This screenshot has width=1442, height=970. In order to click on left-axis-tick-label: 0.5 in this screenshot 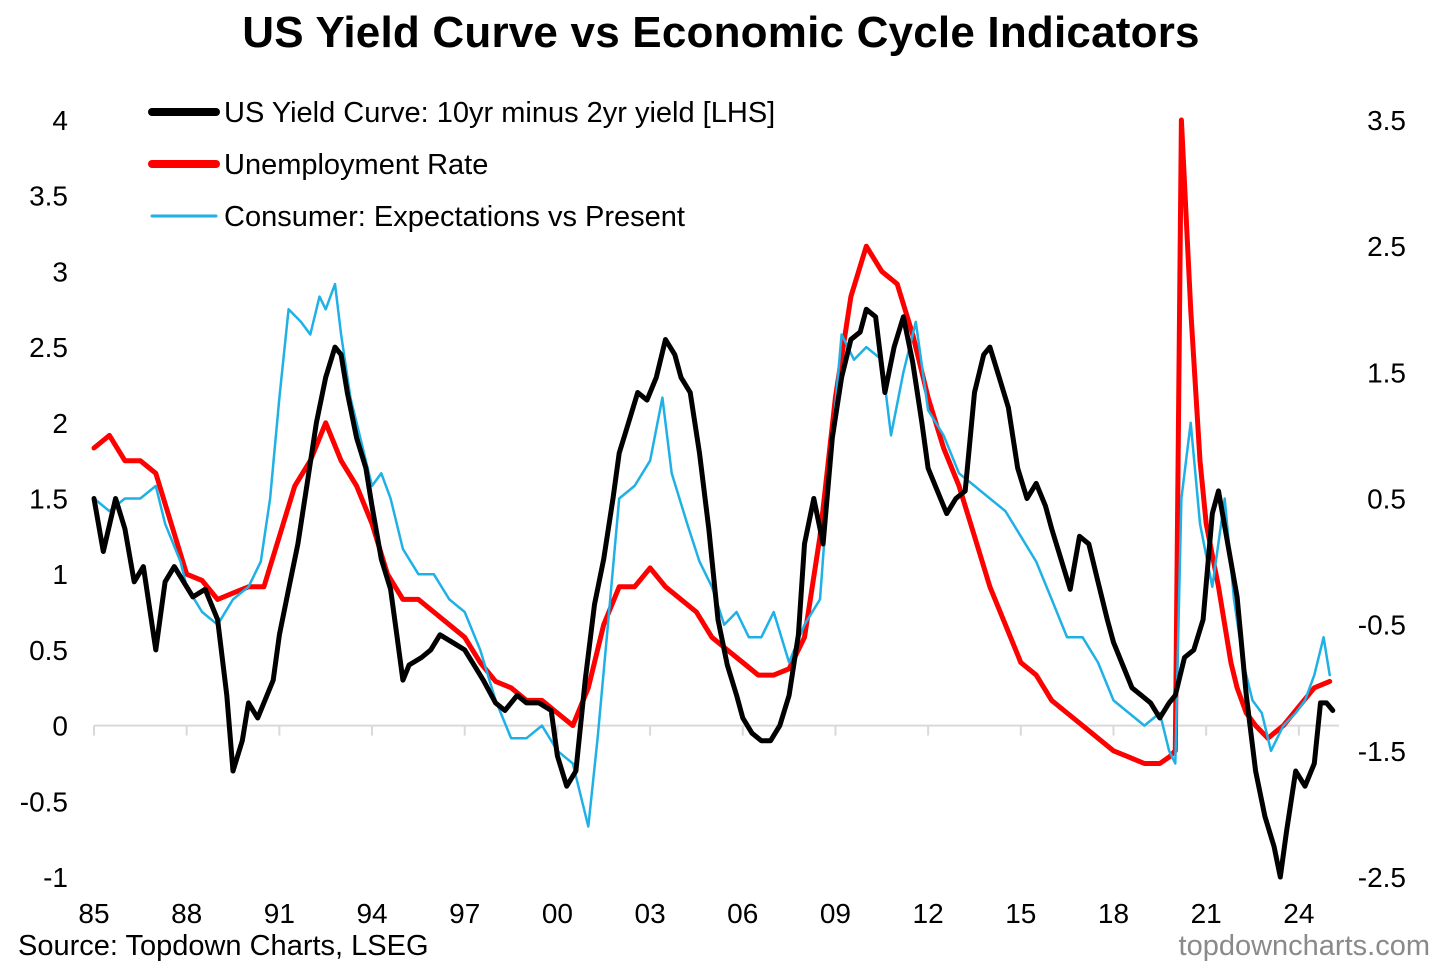, I will do `click(48, 650)`.